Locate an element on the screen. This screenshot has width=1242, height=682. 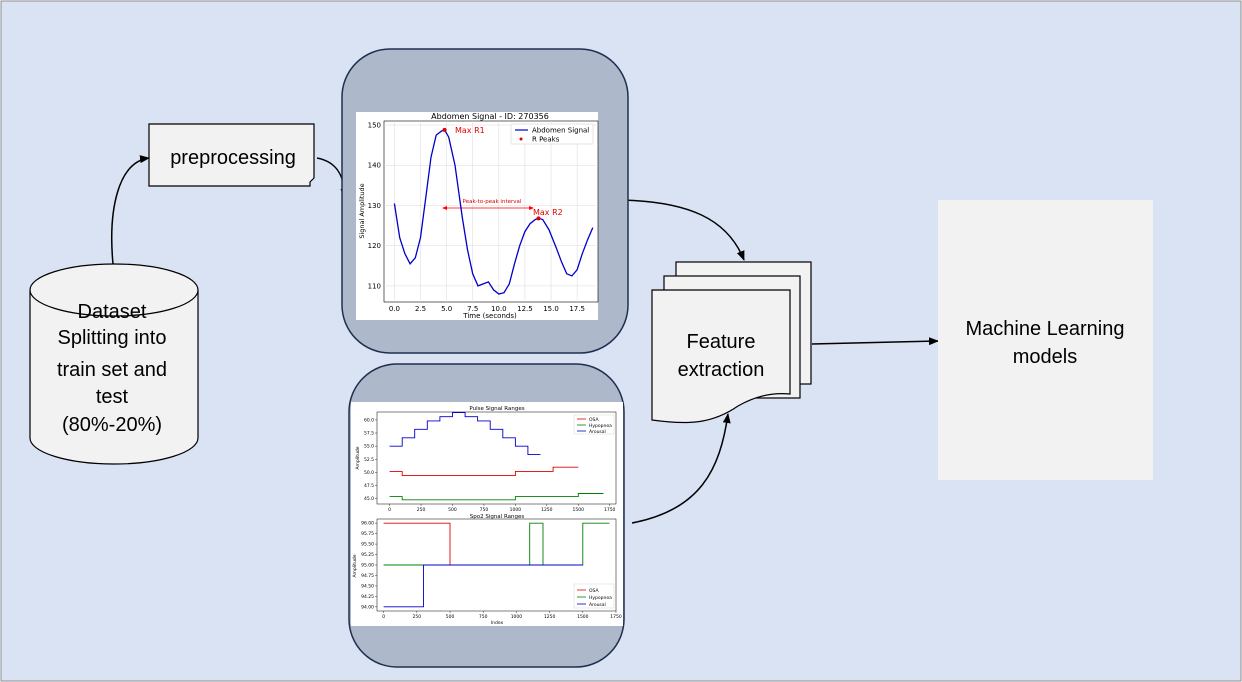
spo2-title: Spo2 Signal Ranges is located at coordinates (497, 517).